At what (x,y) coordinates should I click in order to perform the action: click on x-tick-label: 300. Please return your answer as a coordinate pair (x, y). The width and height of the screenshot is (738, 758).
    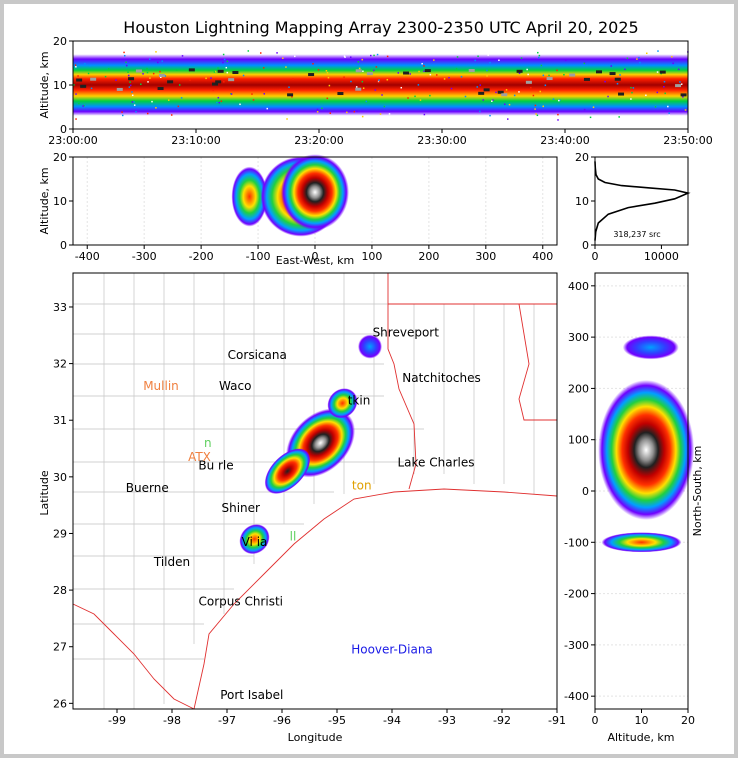
    Looking at the image, I should click on (485, 256).